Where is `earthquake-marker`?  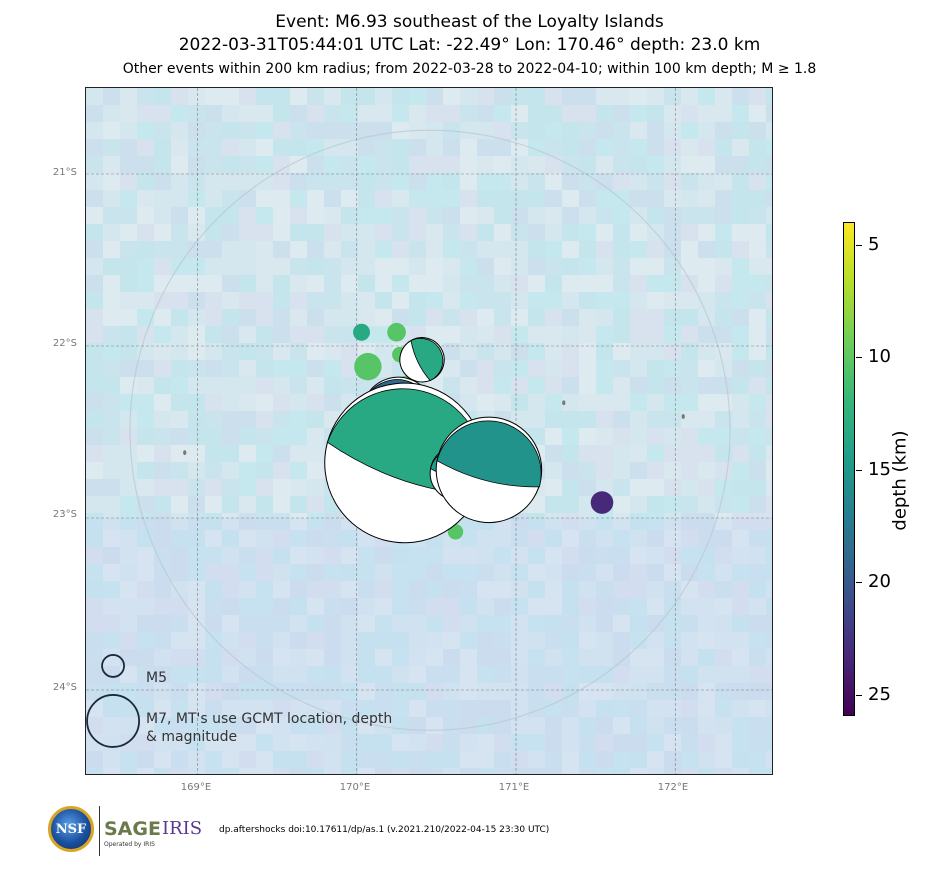
earthquake-marker is located at coordinates (368, 366).